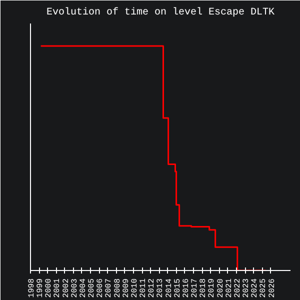 The height and width of the screenshot is (300, 300). I want to click on x-tick-label: 2015, so click(177, 288).